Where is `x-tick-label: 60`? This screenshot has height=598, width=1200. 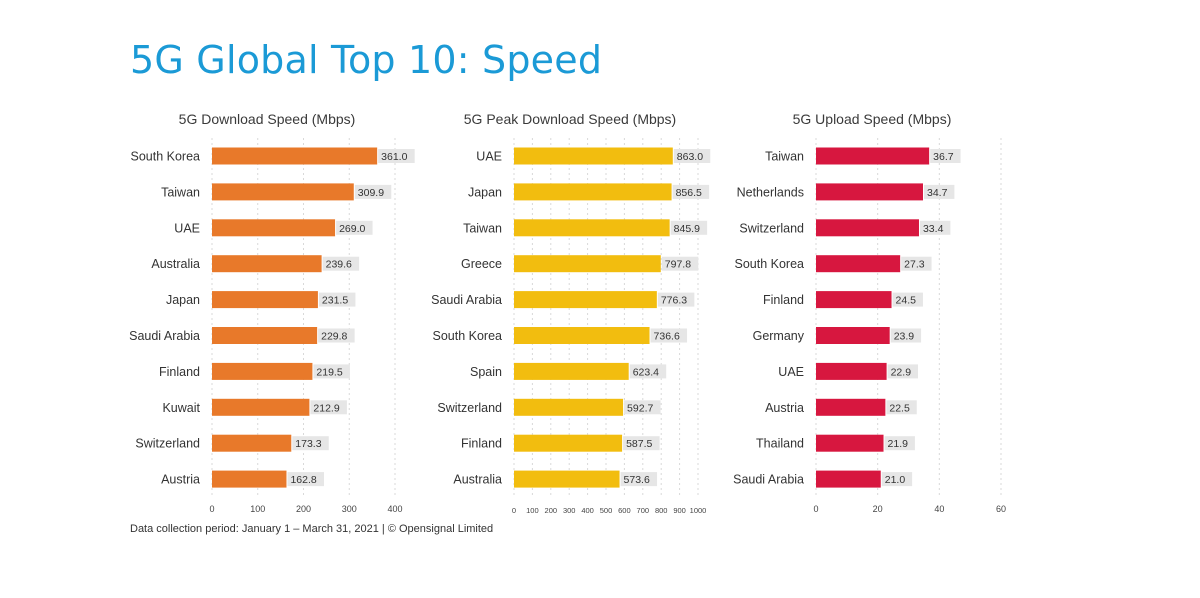 x-tick-label: 60 is located at coordinates (1001, 509).